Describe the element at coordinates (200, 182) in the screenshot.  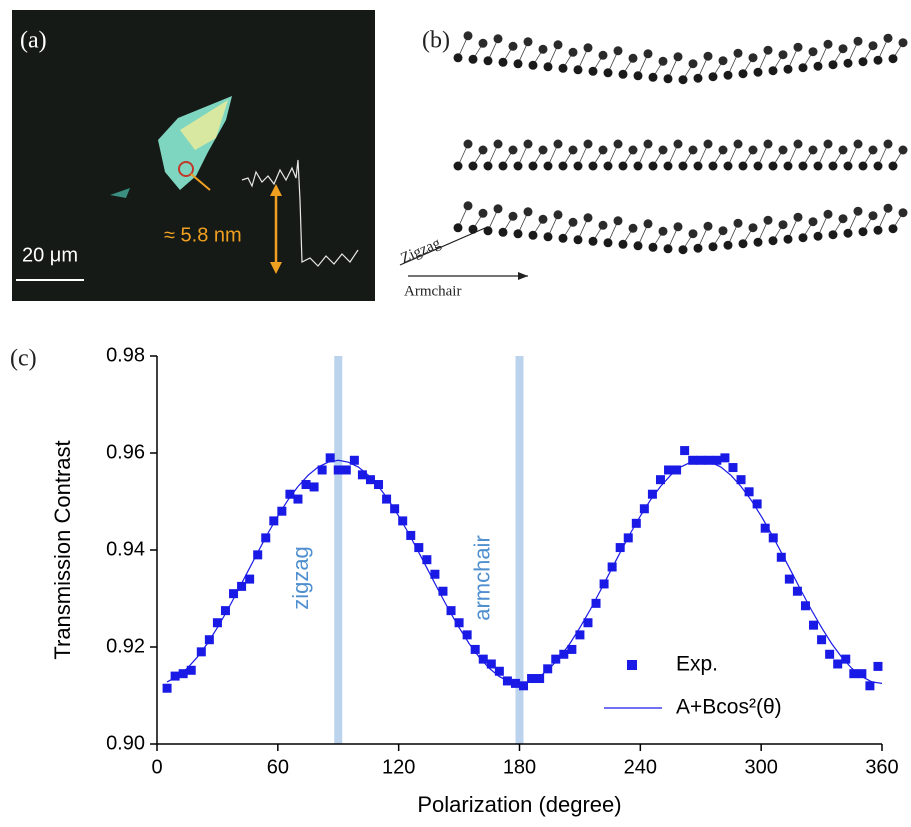
I see `marker-line` at that location.